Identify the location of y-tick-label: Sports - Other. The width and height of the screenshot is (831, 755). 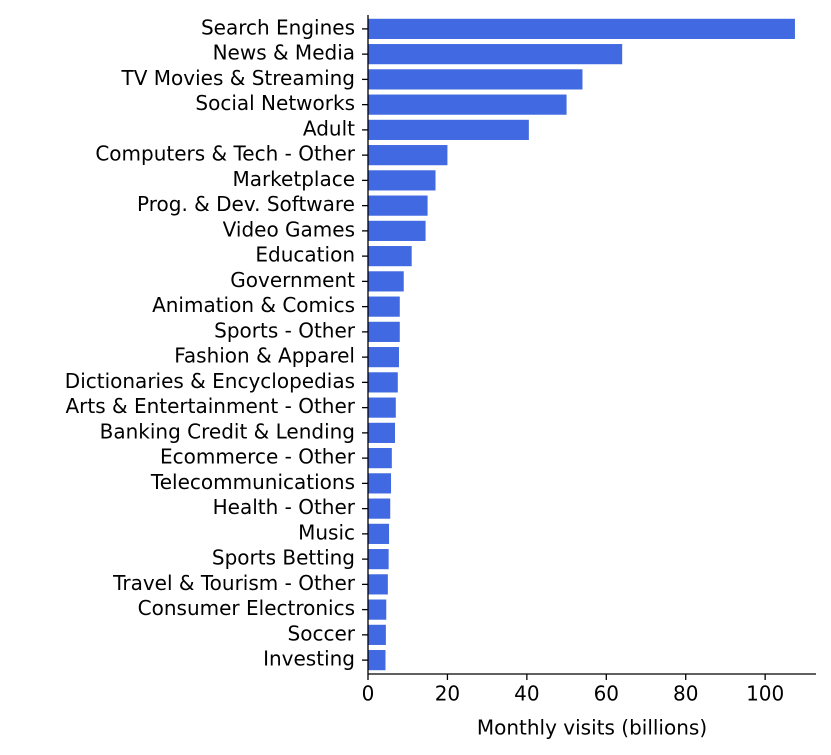
(285, 330).